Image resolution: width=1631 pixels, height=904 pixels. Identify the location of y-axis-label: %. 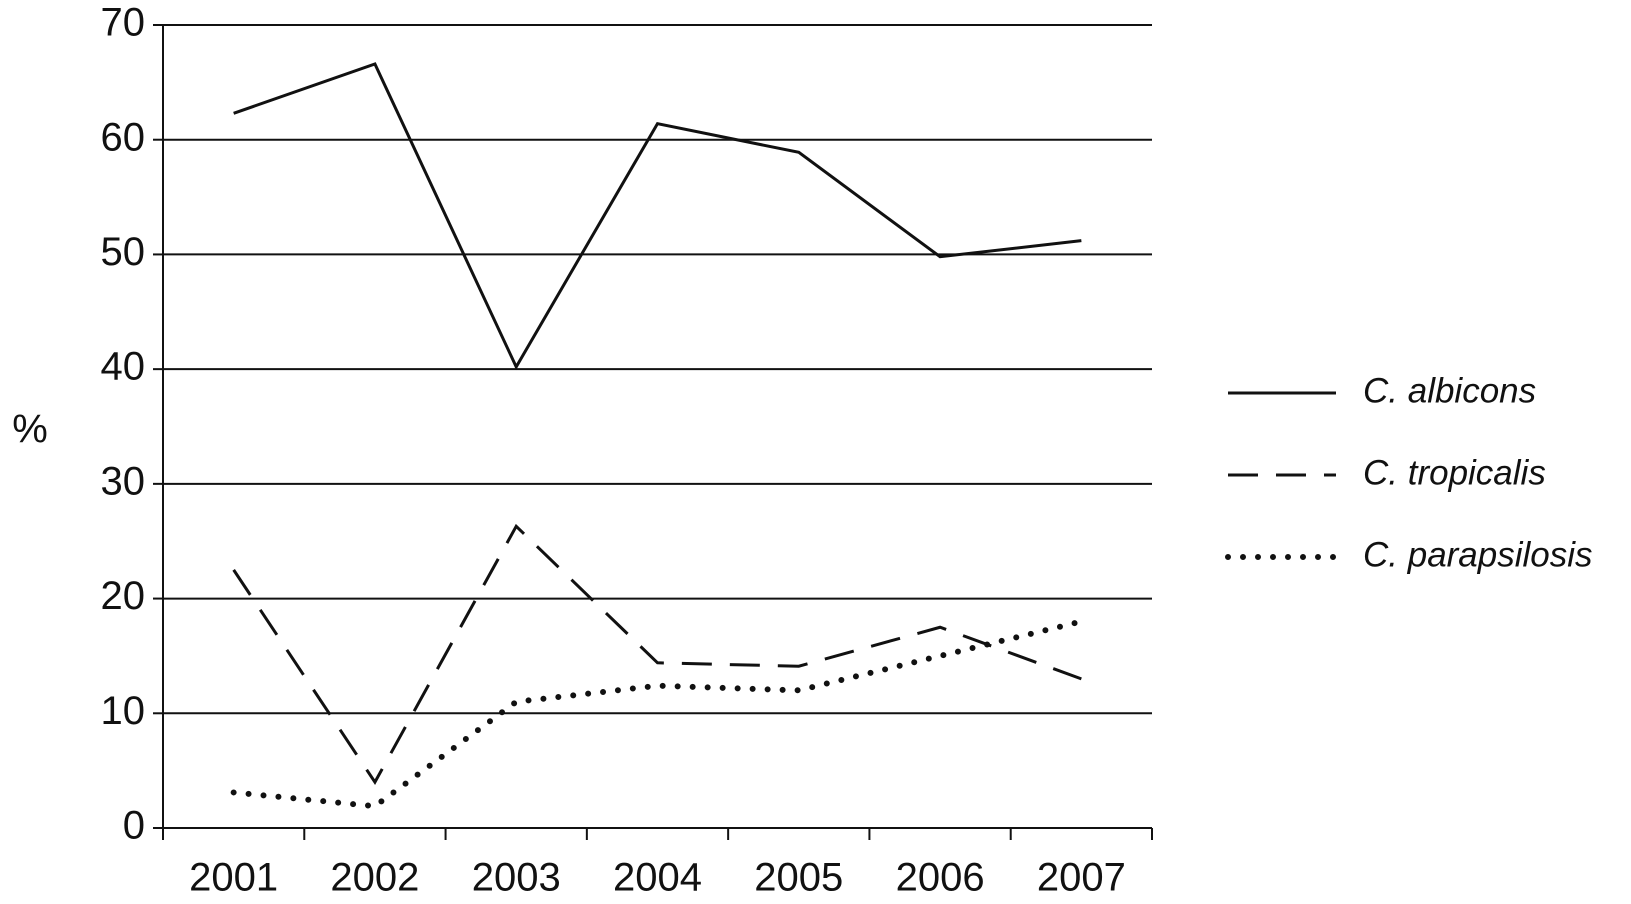
(30, 430).